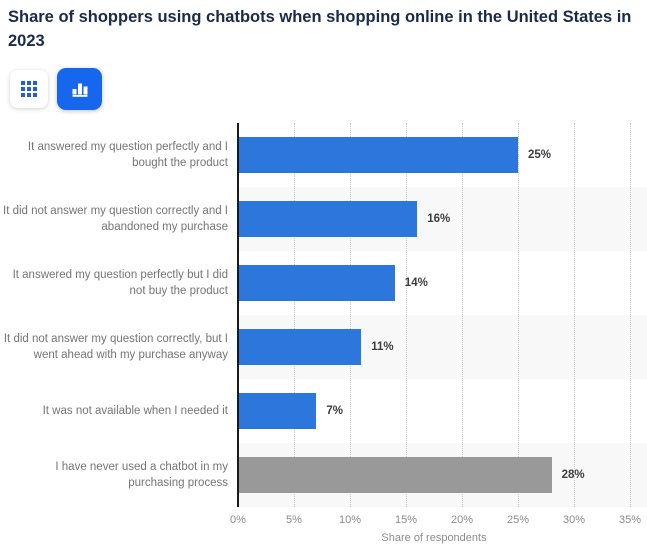 The height and width of the screenshot is (545, 647). What do you see at coordinates (335, 411) in the screenshot?
I see `value-label: 7%` at bounding box center [335, 411].